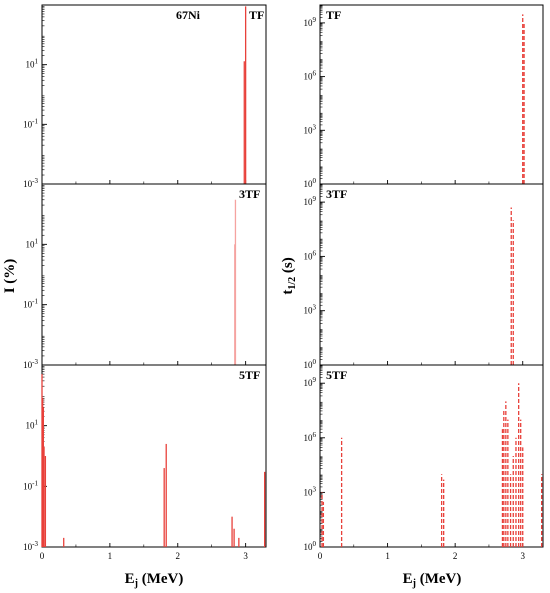  What do you see at coordinates (432, 580) in the screenshot?
I see `right-x-axis-title: Ej (MeV)` at bounding box center [432, 580].